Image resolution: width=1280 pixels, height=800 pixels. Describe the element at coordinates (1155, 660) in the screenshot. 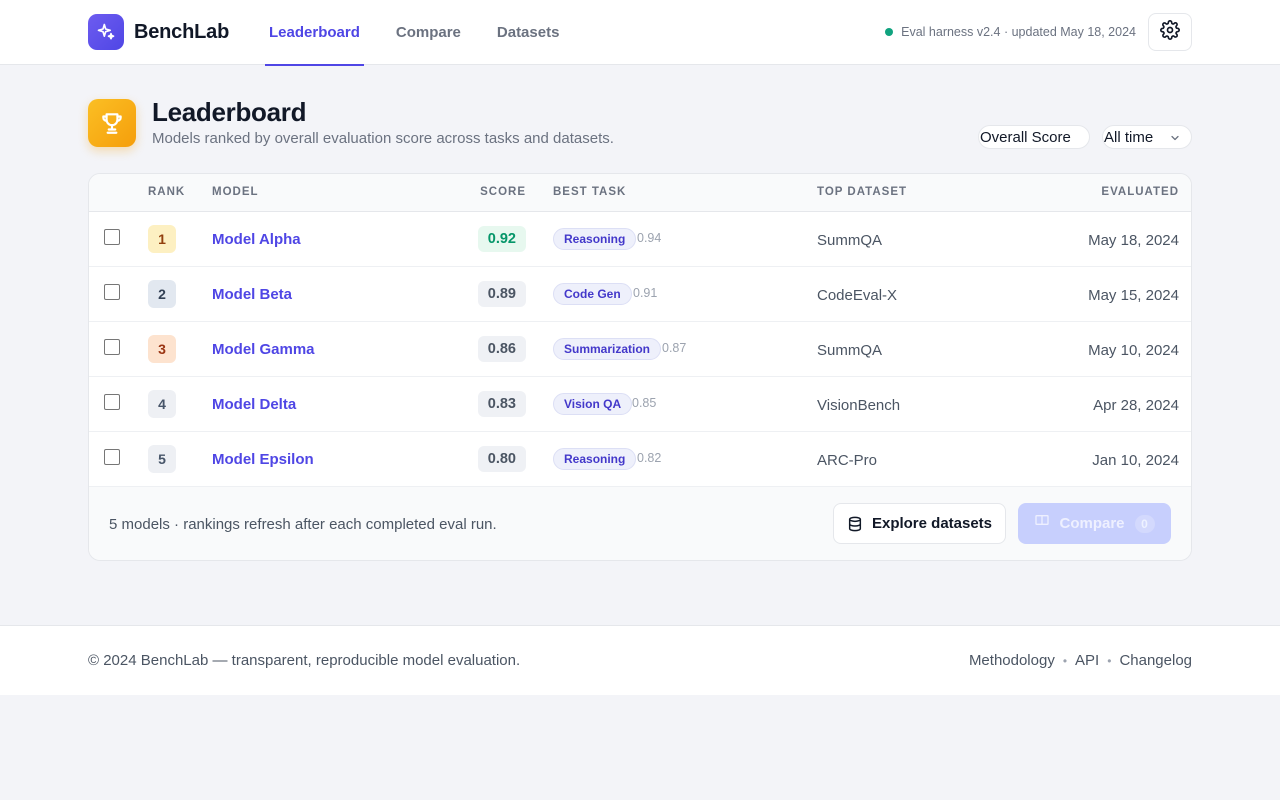

I see `footer-link-changelog: Changelog` at that location.